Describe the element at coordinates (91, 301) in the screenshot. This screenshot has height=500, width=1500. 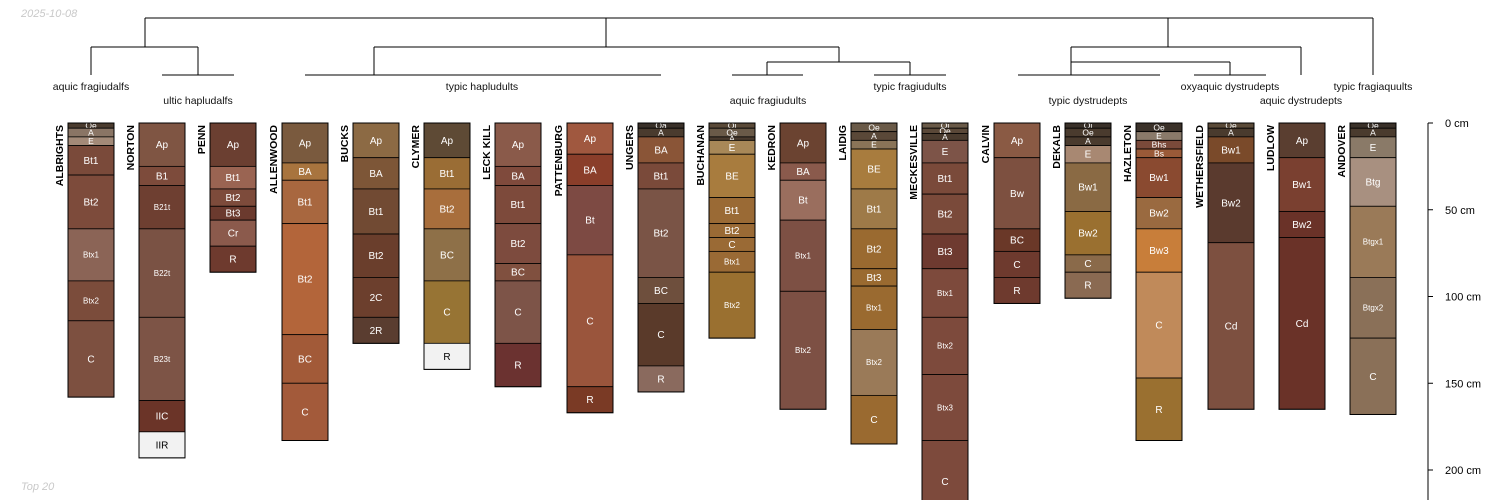
I see `horizon-label: Btx2` at that location.